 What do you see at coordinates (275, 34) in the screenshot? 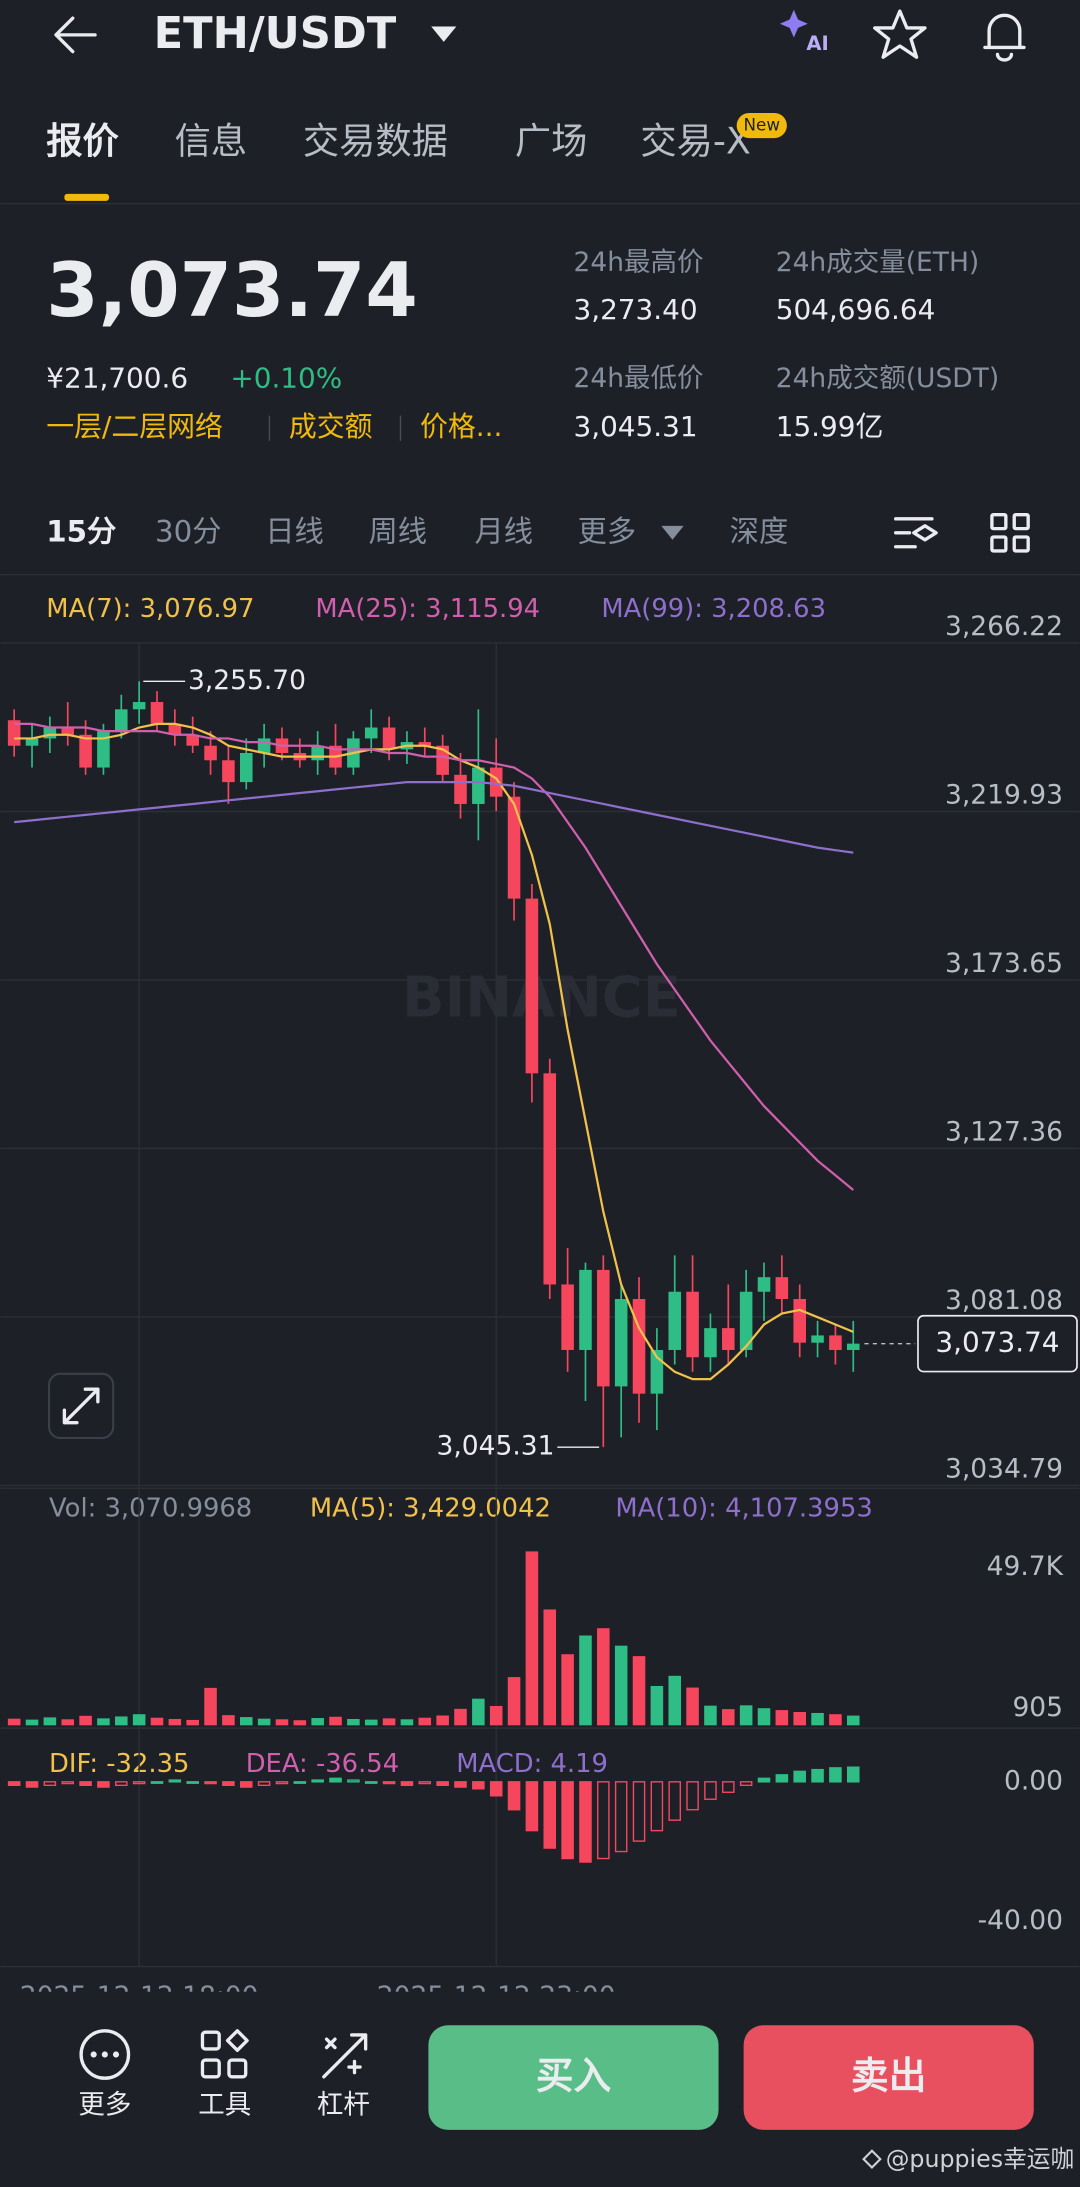
I see `pair-title: ETH/USDT` at bounding box center [275, 34].